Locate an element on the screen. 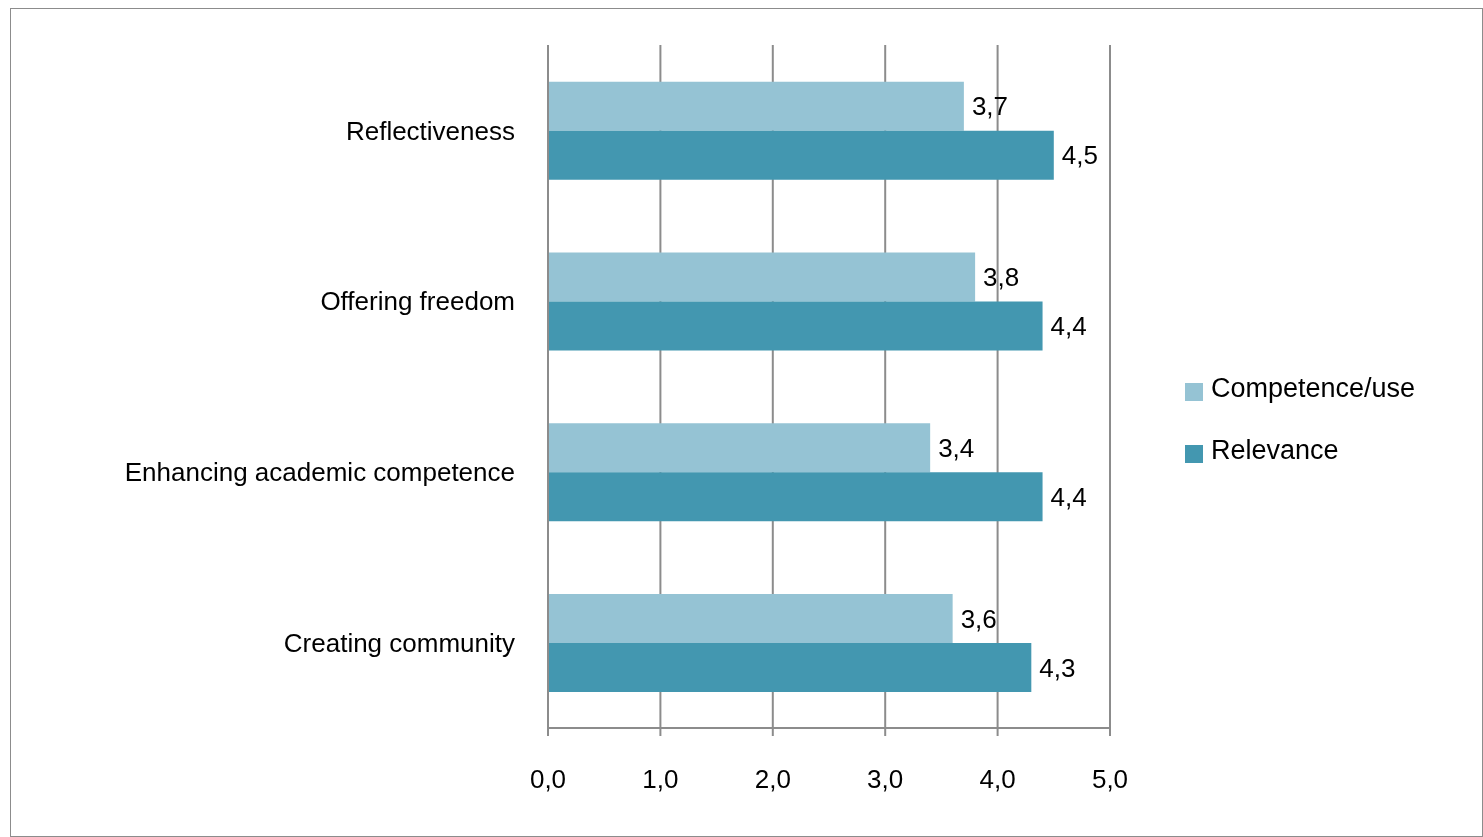 The image size is (1483, 837). x-tick-label: 0,0 is located at coordinates (548, 779).